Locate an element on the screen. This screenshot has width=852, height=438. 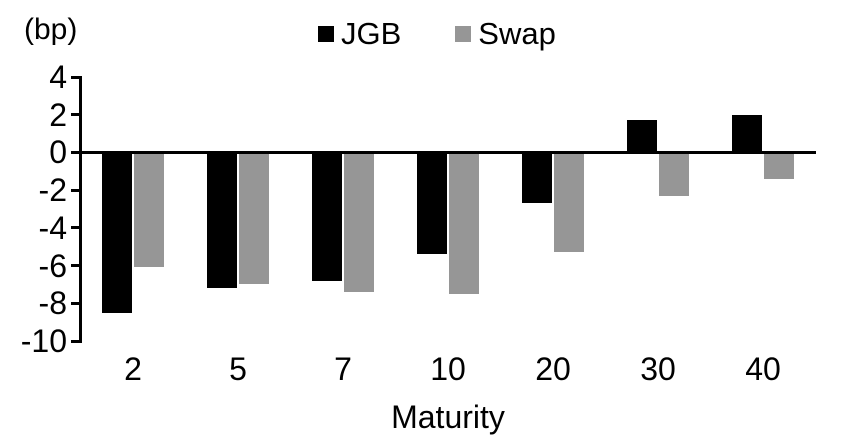
y-tick-label: -4 is located at coordinates (52, 227).